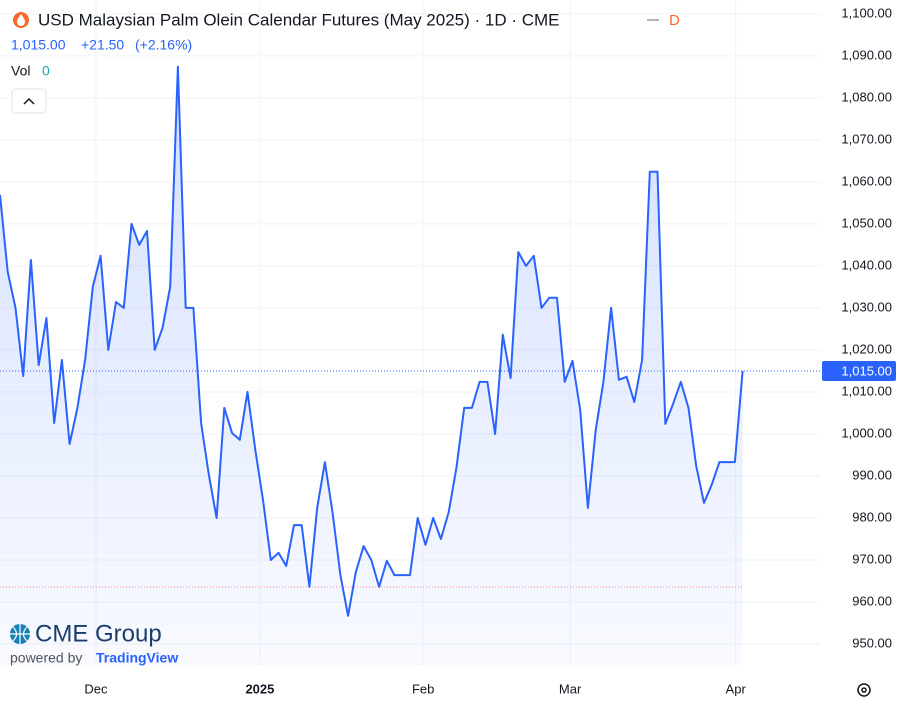  I want to click on collapse-icon, so click(29, 101).